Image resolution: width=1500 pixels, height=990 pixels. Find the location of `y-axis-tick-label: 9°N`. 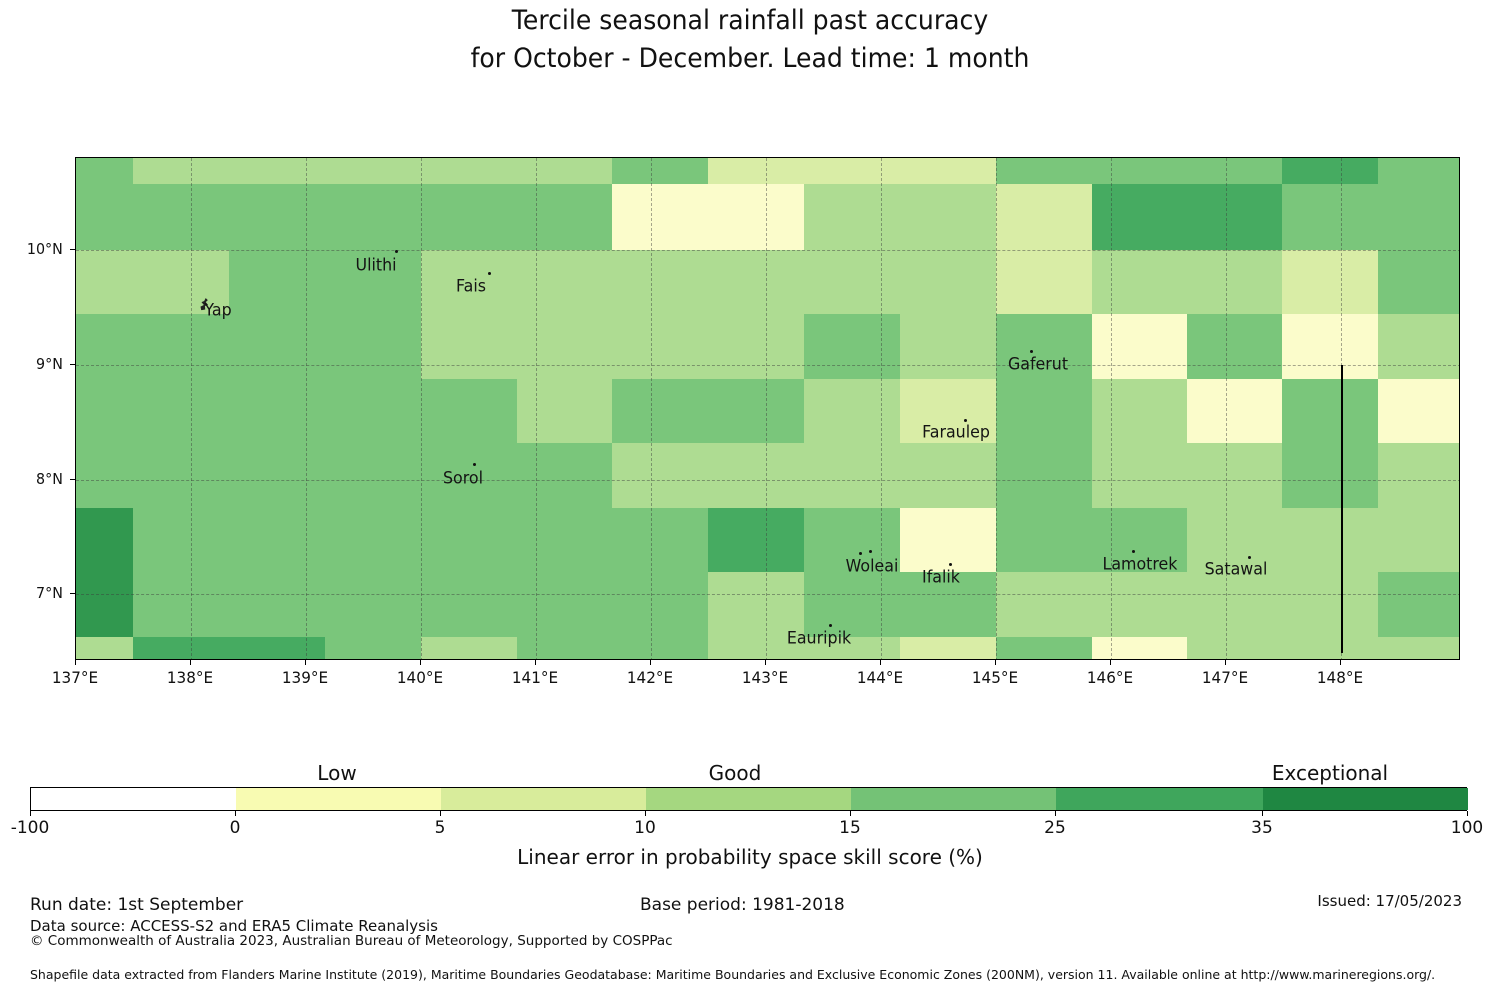

y-axis-tick-label: 9°N is located at coordinates (49, 364).